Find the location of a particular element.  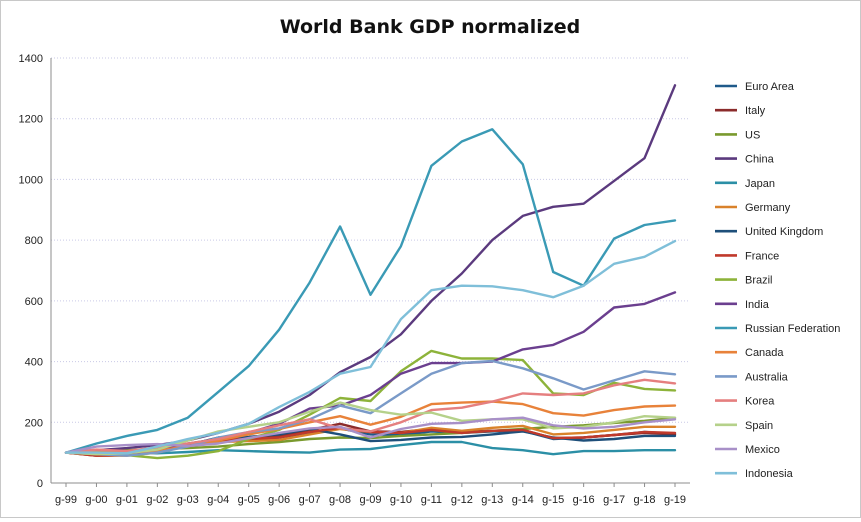

x-tick-label: g-12 is located at coordinates (462, 500).